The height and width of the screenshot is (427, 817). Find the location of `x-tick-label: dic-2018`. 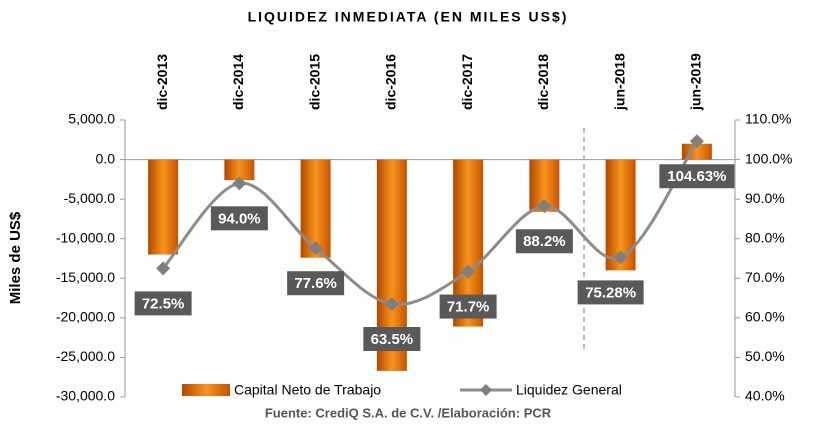

x-tick-label: dic-2018 is located at coordinates (543, 82).